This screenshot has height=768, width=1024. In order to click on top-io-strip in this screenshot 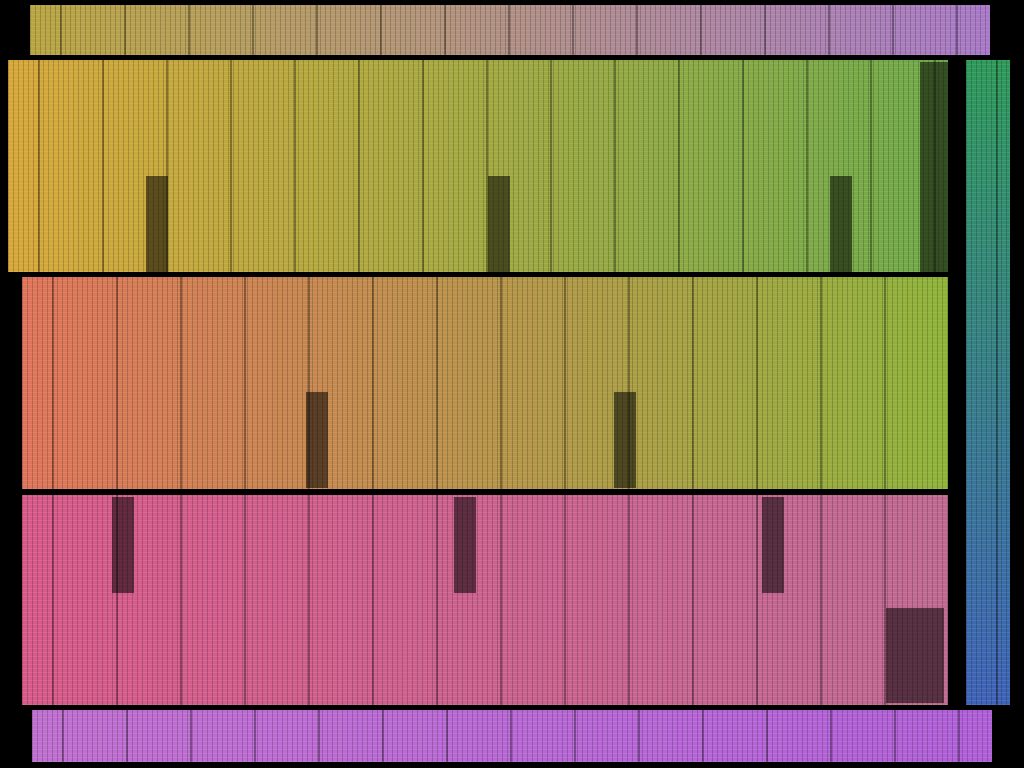, I will do `click(510, 30)`.